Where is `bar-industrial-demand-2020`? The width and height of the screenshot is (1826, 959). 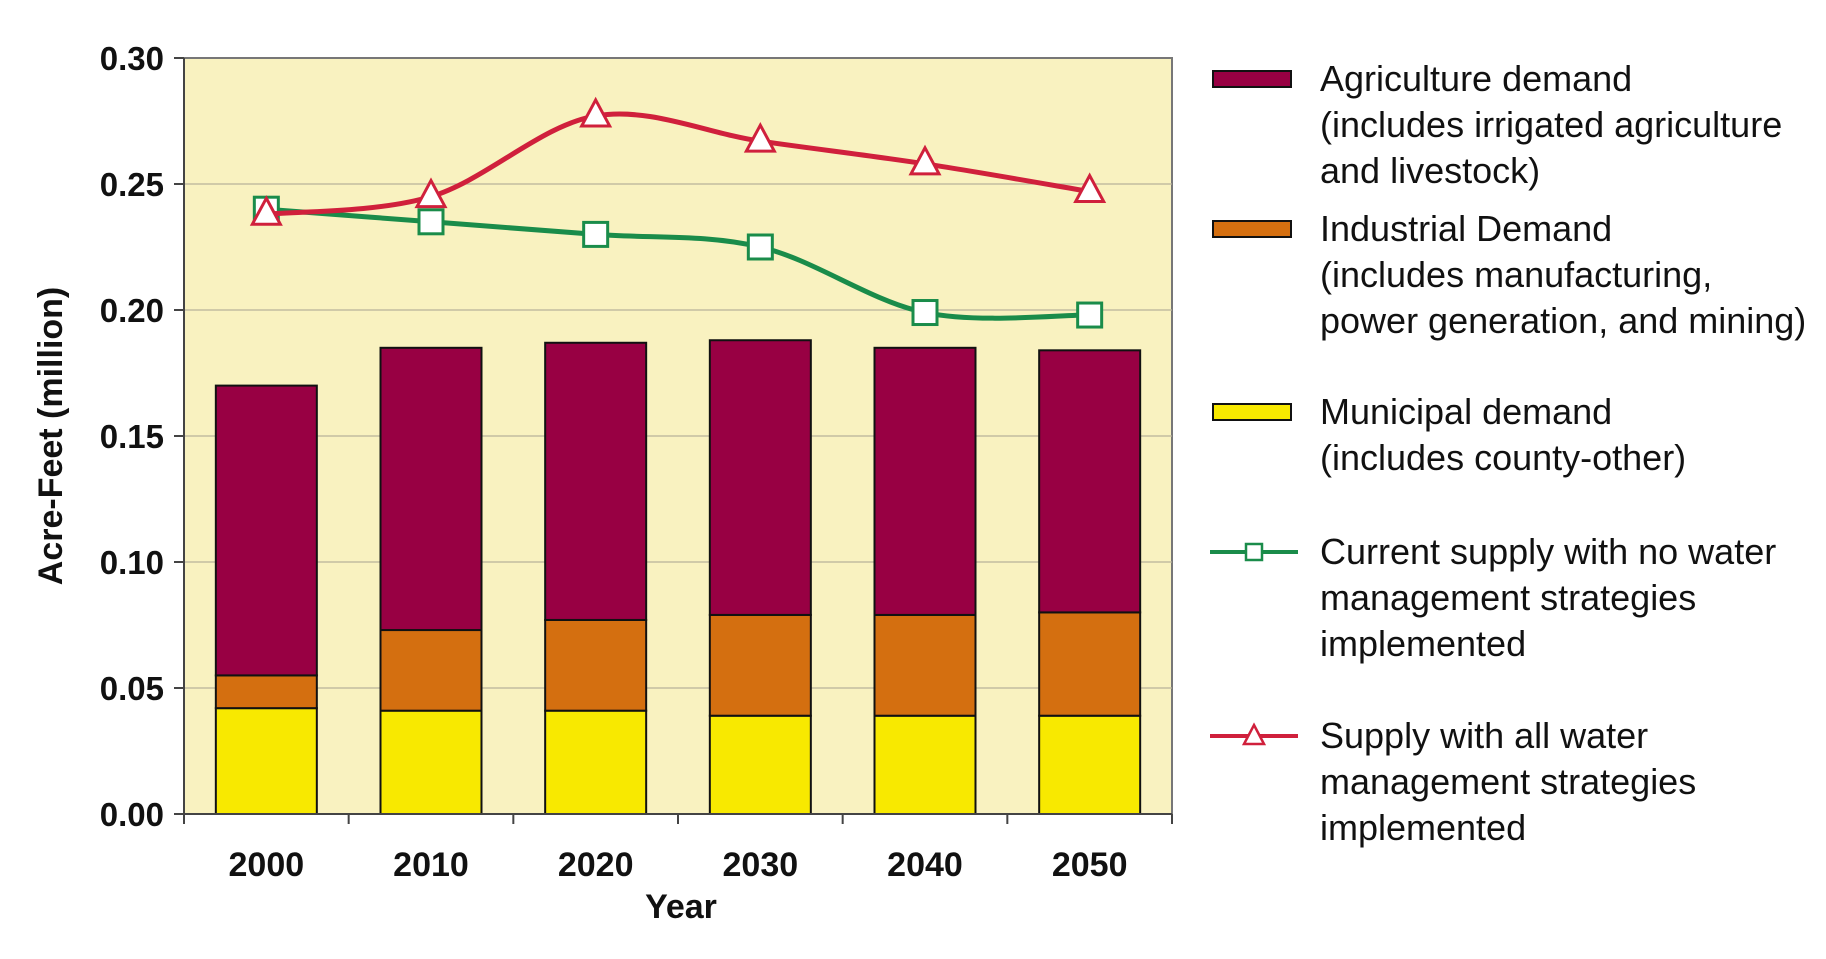
bar-industrial-demand-2020 is located at coordinates (596, 665).